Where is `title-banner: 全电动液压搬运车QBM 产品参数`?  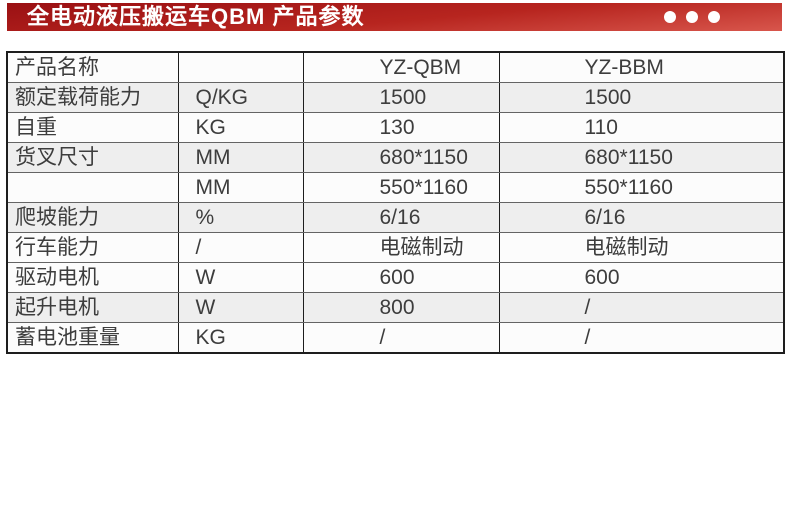 title-banner: 全电动液压搬运车QBM 产品参数 is located at coordinates (394, 17).